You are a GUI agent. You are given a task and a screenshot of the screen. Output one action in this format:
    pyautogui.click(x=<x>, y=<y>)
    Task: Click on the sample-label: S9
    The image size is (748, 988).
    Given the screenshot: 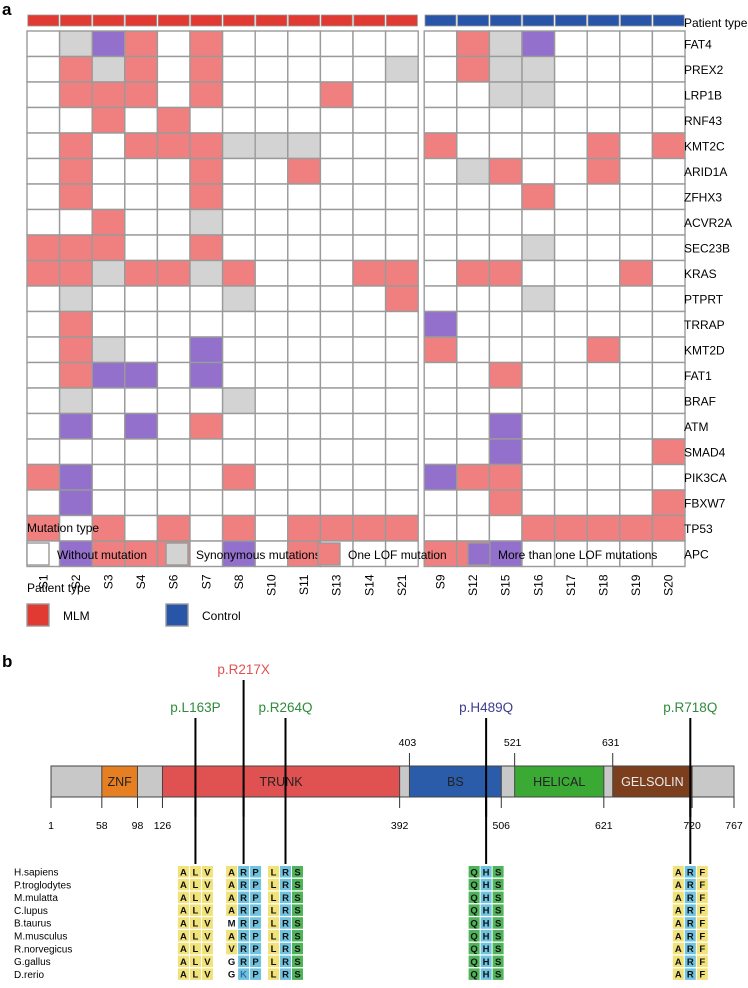 What is the action you would take?
    pyautogui.click(x=441, y=581)
    